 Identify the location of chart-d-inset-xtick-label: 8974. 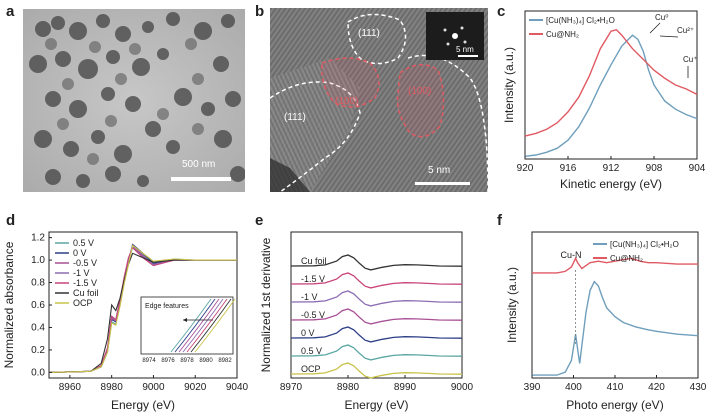
(149, 361).